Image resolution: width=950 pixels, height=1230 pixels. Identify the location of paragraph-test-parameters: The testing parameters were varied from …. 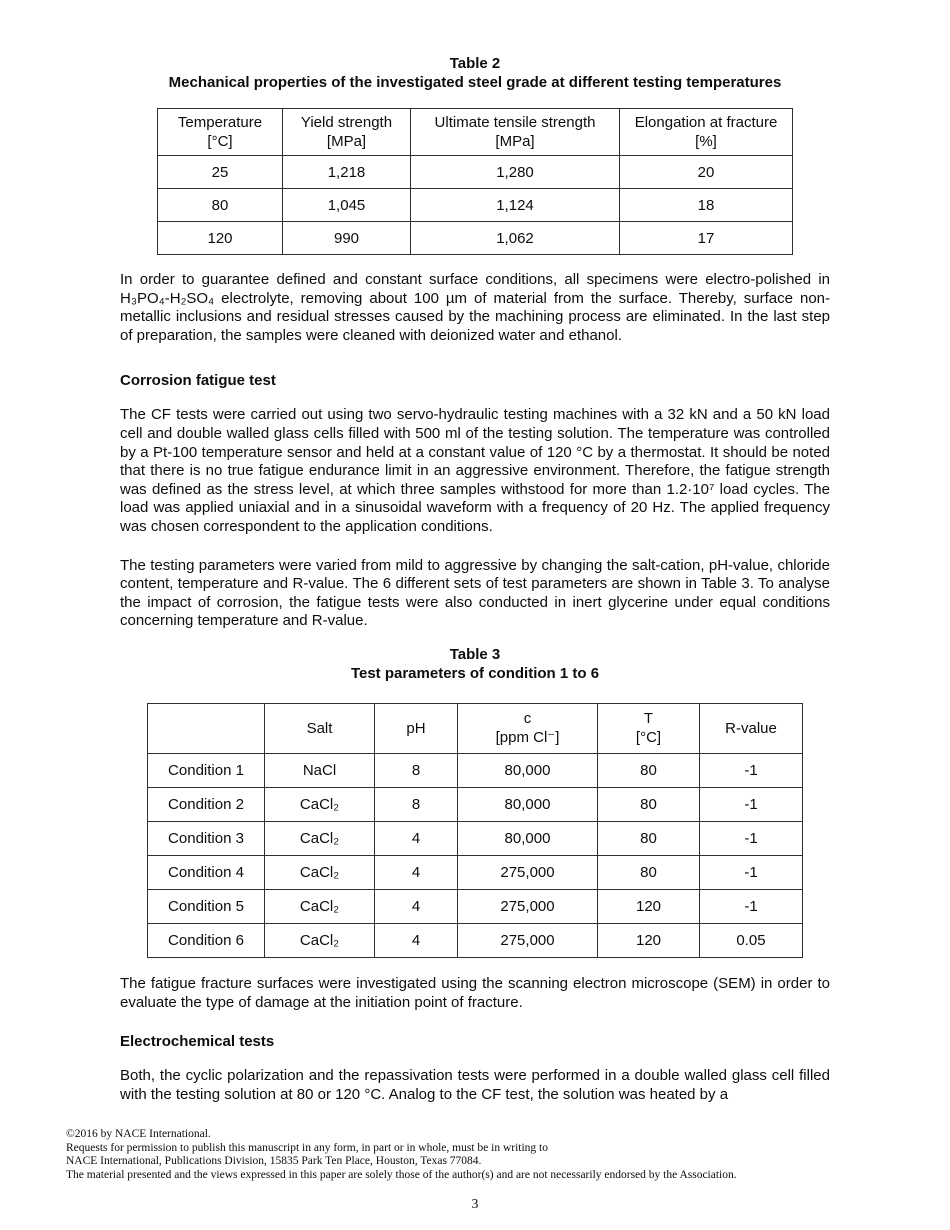
(475, 593).